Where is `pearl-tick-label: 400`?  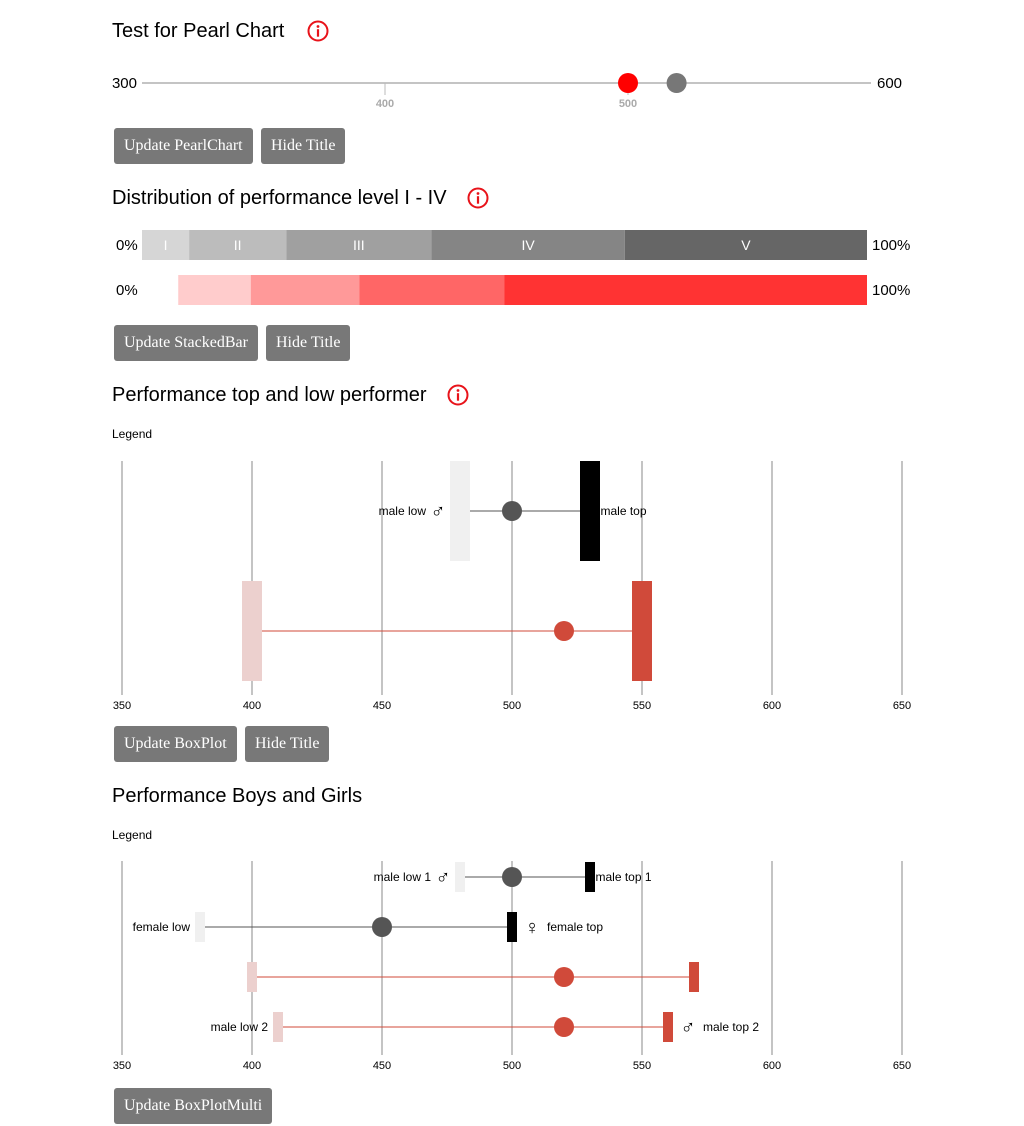
pearl-tick-label: 400 is located at coordinates (385, 104).